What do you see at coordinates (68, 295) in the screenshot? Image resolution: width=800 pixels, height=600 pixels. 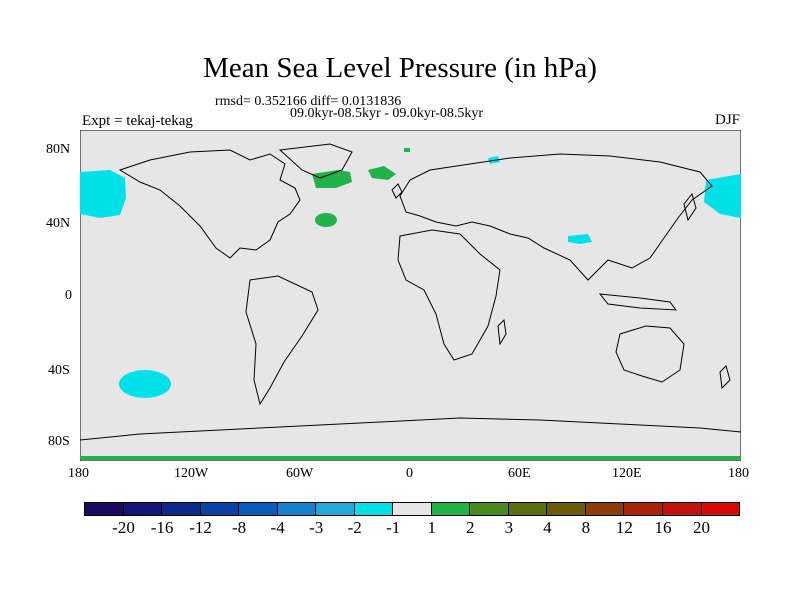 I see `lat-tick-label: 0` at bounding box center [68, 295].